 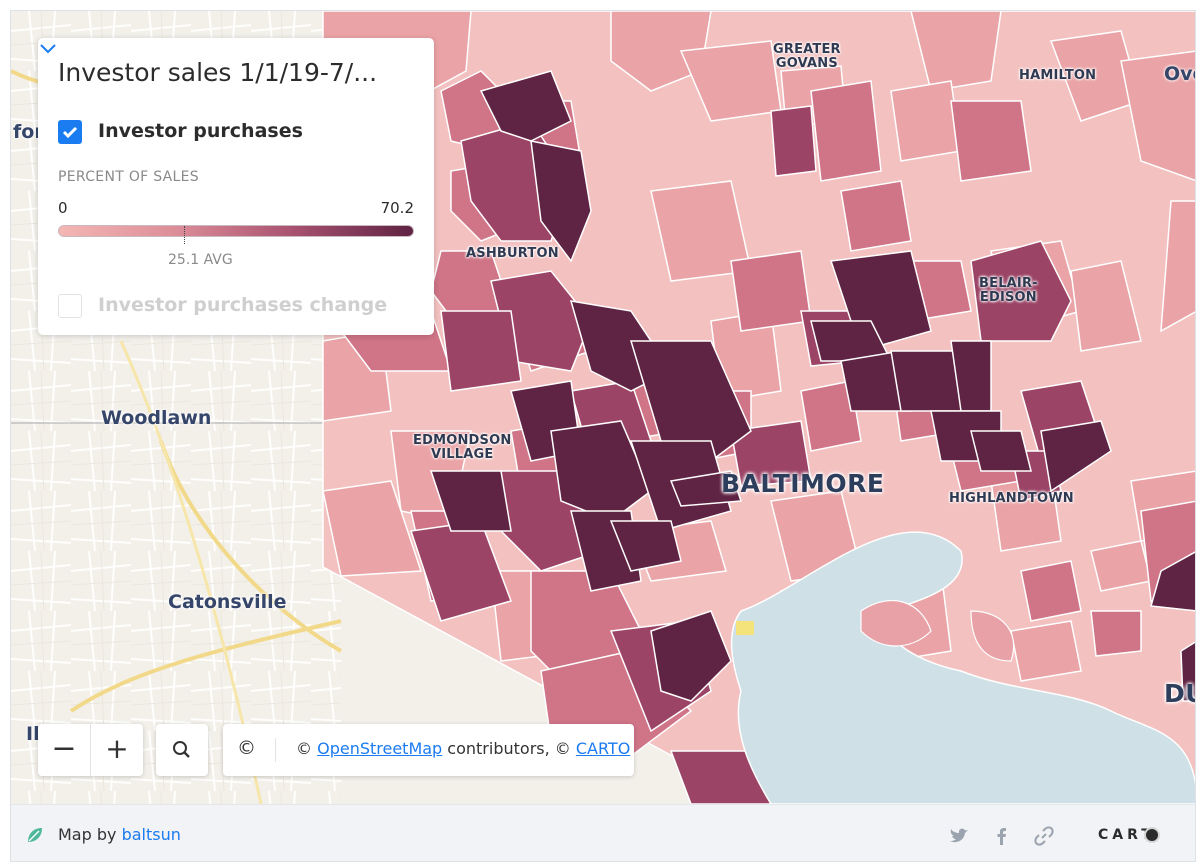 I want to click on label-edmondson-village: EDMONDSON VILLAGE, so click(x=462, y=447).